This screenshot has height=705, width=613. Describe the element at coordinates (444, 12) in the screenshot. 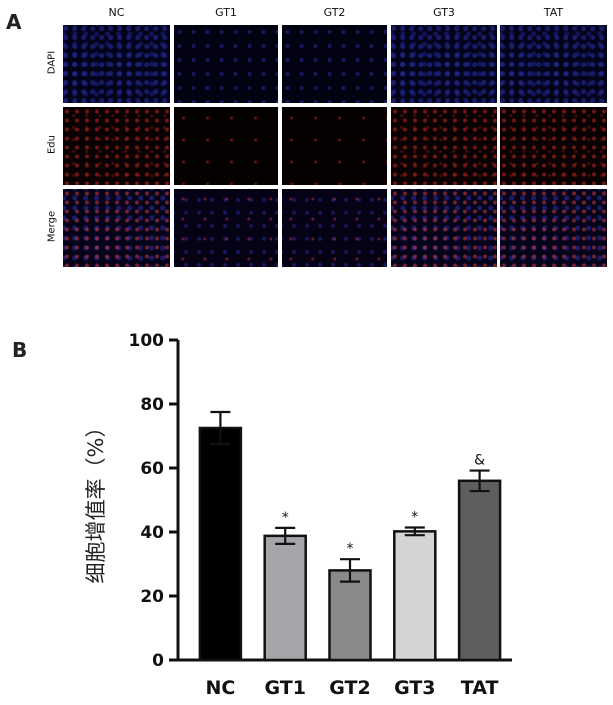

I see `column-label-gt3: GT3` at that location.